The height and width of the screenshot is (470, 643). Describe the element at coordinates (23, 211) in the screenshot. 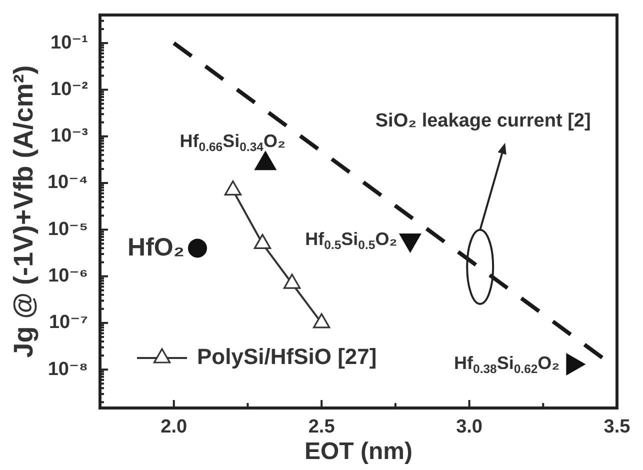

I see `y-axis-title: Jg @ (-1V)+Vfb (A/cm²)` at that location.